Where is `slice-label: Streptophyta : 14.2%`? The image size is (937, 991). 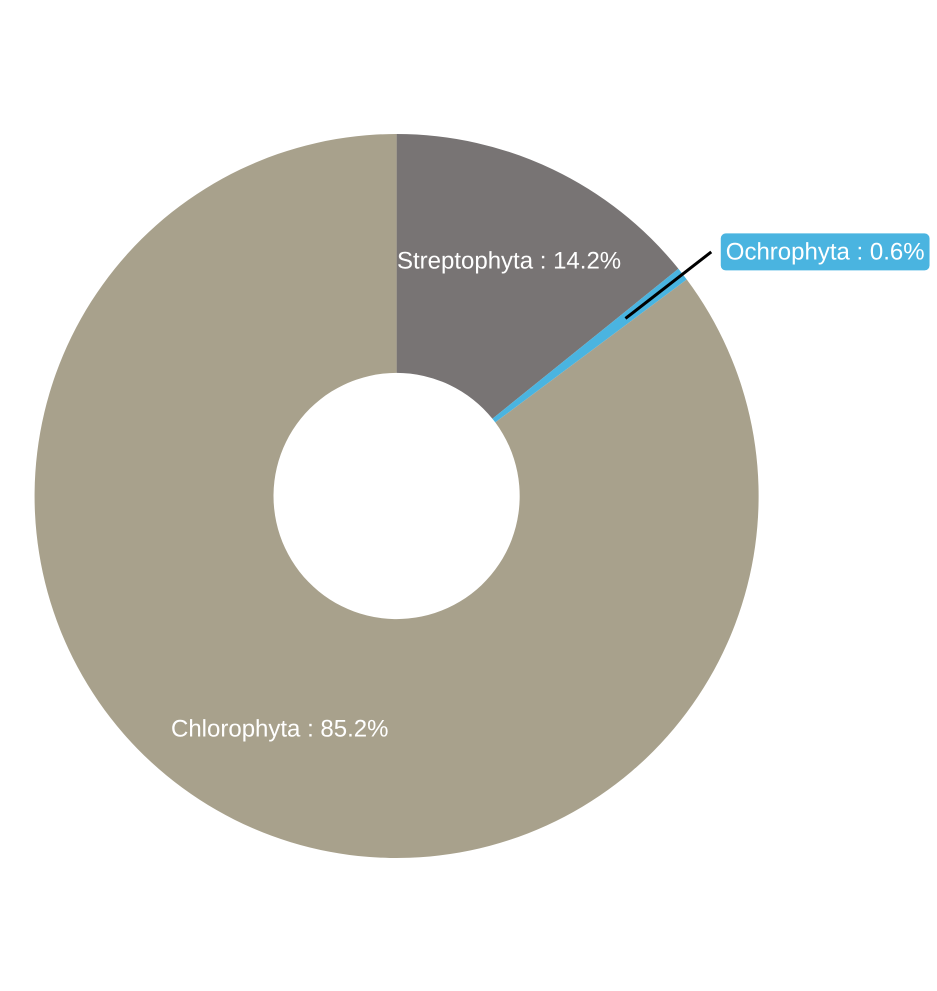 slice-label: Streptophyta : 14.2% is located at coordinates (509, 260).